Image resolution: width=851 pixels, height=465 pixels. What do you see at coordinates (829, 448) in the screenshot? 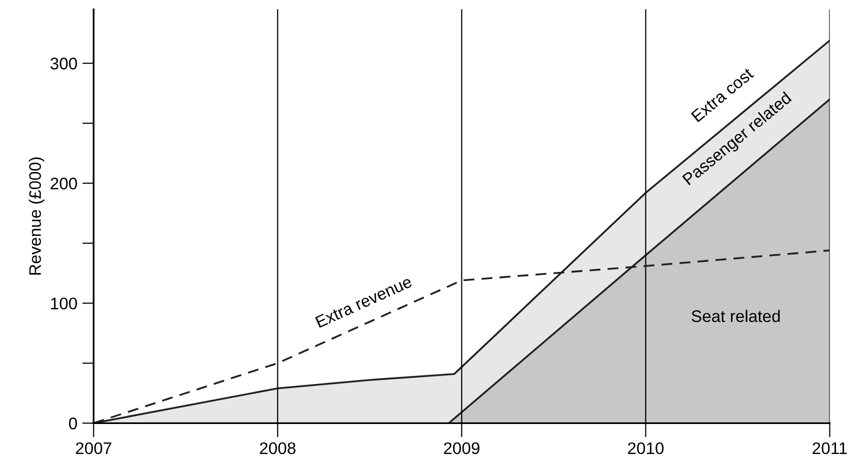
I see `x-tick-label: 2011` at bounding box center [829, 448].